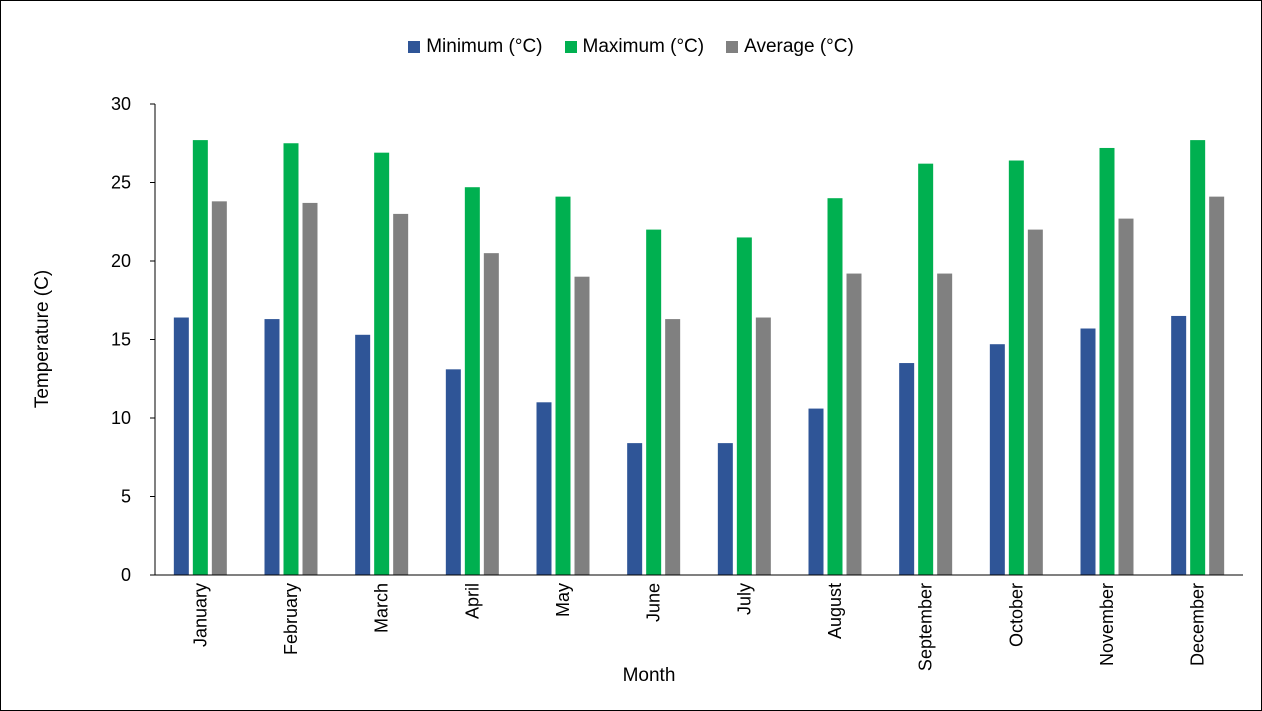 The image size is (1262, 711). I want to click on legend-label-minimum: Minimum (°C), so click(484, 46).